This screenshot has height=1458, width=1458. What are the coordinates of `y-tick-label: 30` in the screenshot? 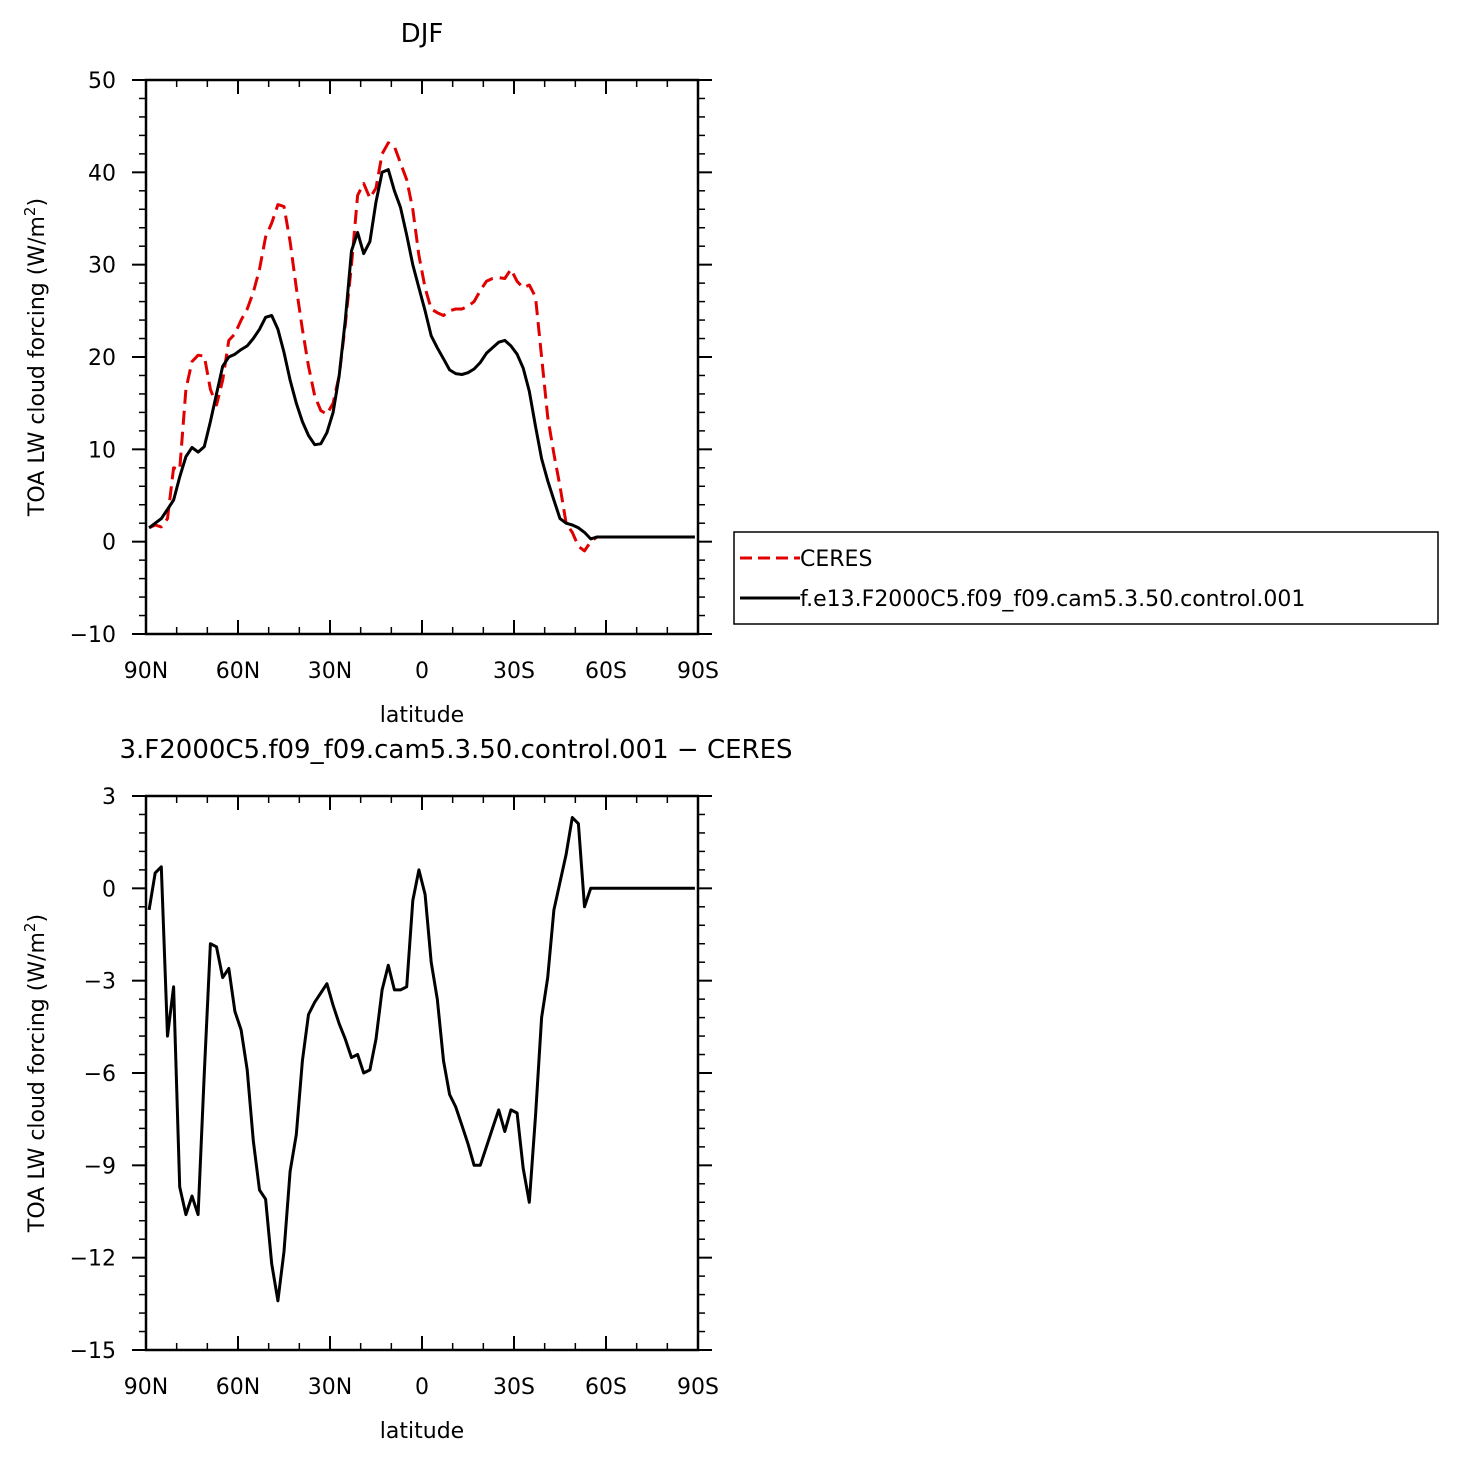 It's located at (102, 266).